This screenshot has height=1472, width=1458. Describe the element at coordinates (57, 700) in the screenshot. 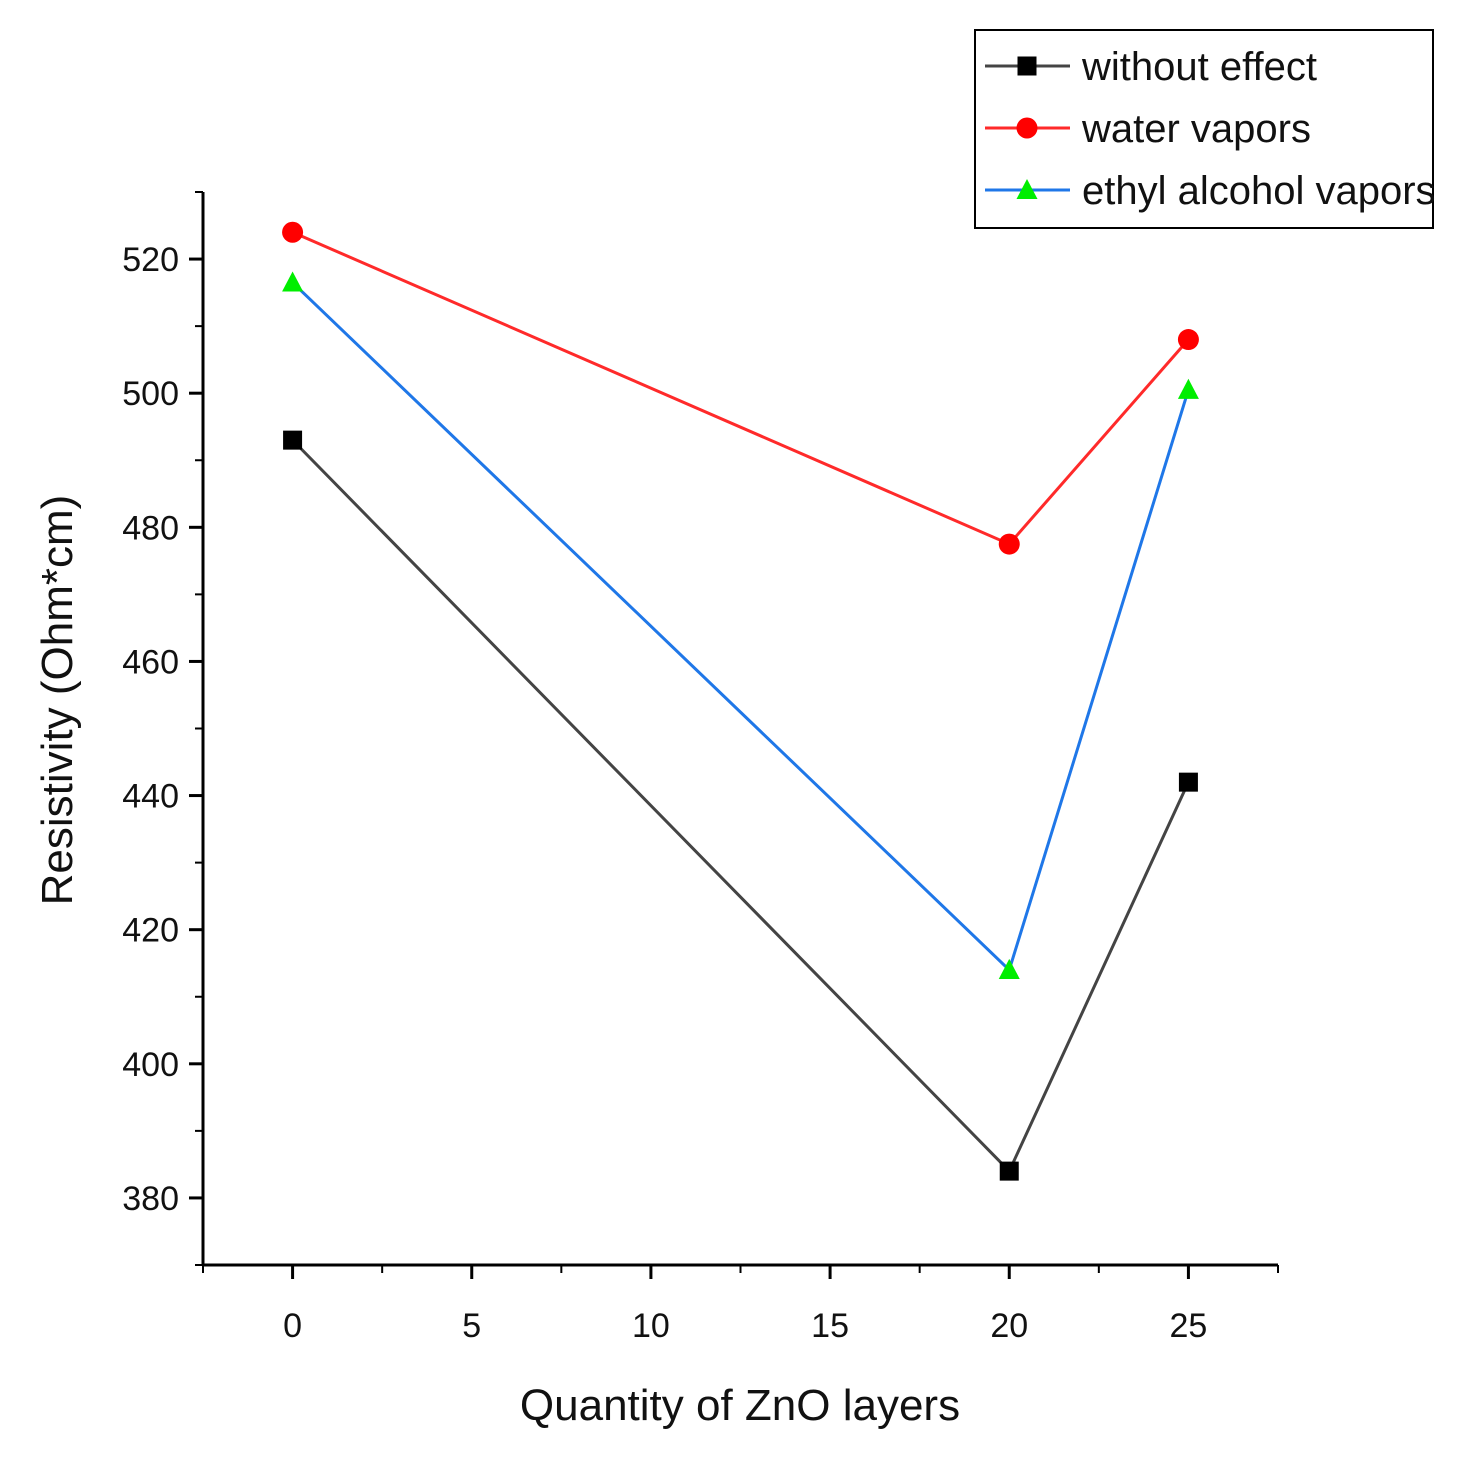

I see `y-axis-title: Resistivity (Ohm*cm)` at that location.